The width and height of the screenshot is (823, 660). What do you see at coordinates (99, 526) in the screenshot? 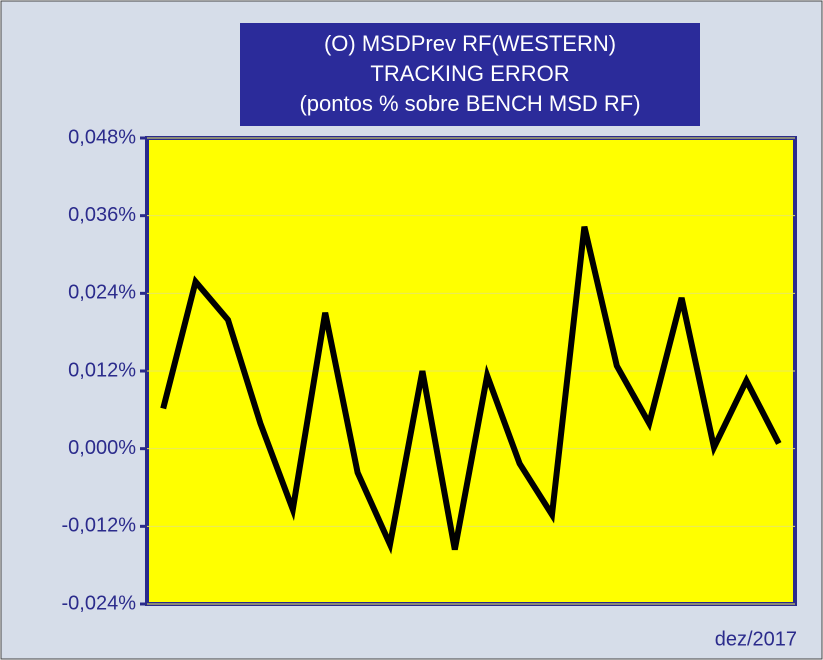
I see `y-tick-label: -0,012%` at bounding box center [99, 526].